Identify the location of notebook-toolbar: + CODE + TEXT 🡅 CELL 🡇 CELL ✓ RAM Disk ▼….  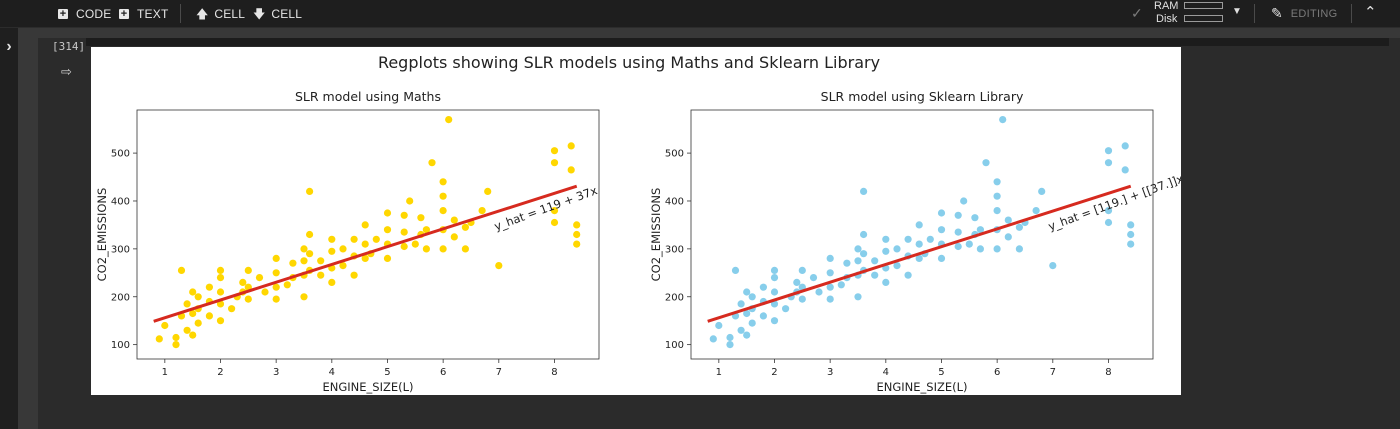
(700, 14).